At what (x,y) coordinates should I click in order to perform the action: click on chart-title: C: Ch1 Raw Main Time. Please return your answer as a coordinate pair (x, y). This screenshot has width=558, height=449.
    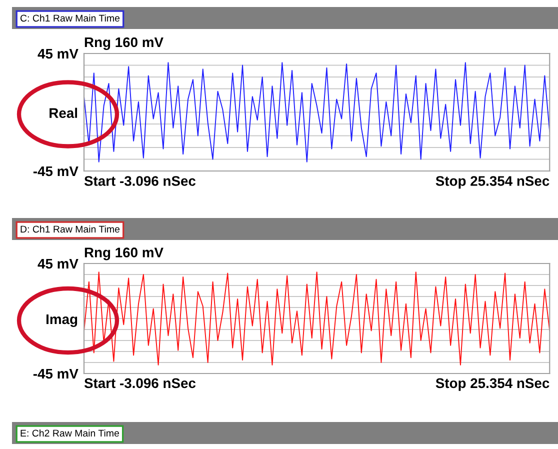
    Looking at the image, I should click on (70, 18).